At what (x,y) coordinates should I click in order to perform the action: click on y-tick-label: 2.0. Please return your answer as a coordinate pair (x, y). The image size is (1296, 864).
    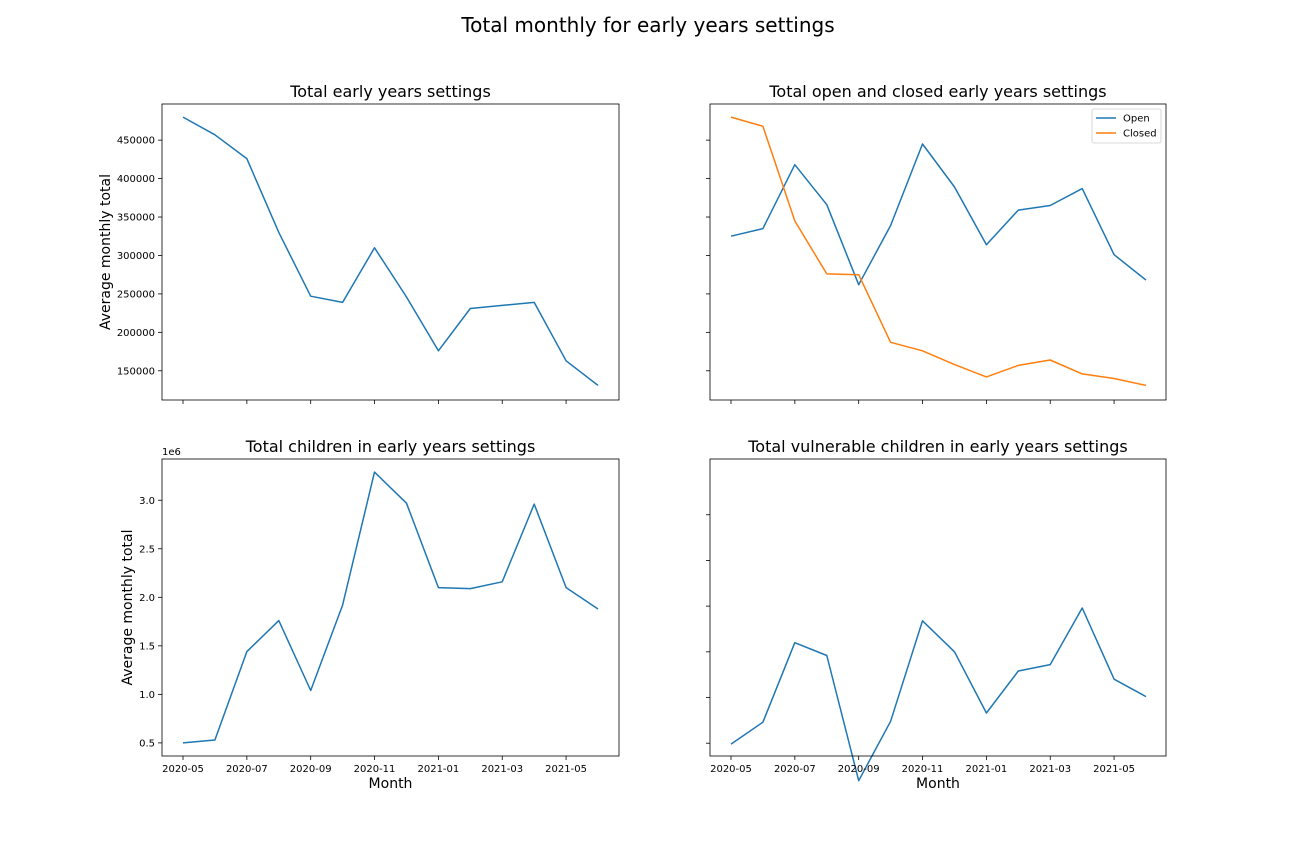
    Looking at the image, I should click on (147, 598).